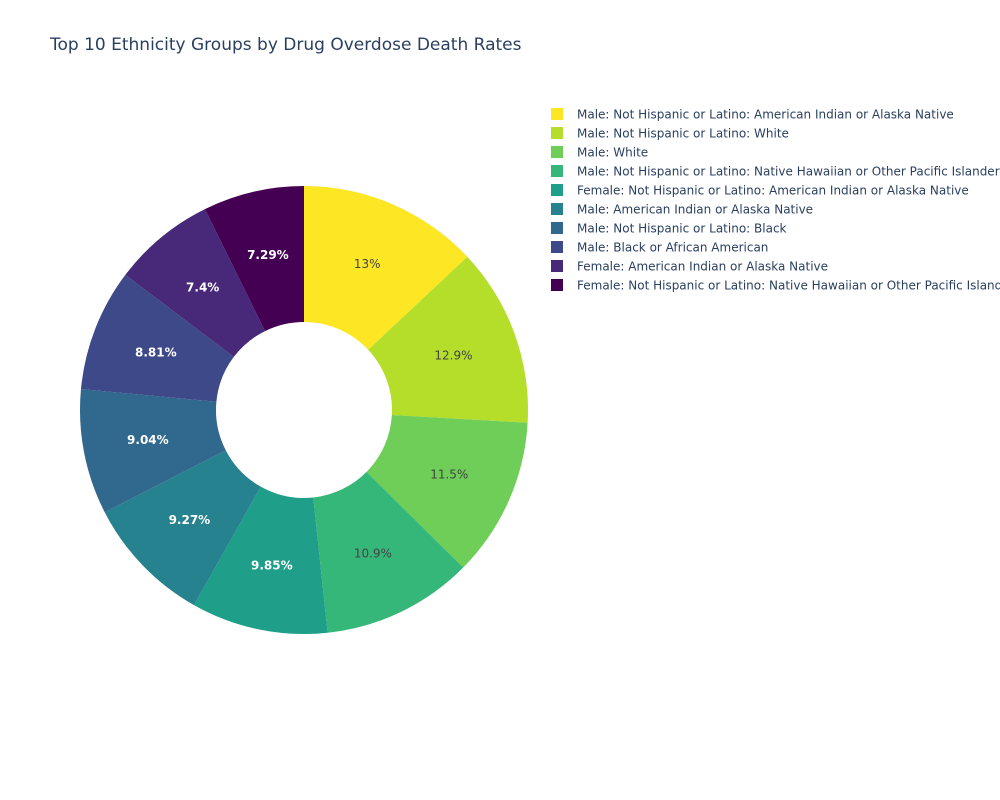  I want to click on legend-label: Male: Not Hispanic or Latino: White, so click(683, 134).